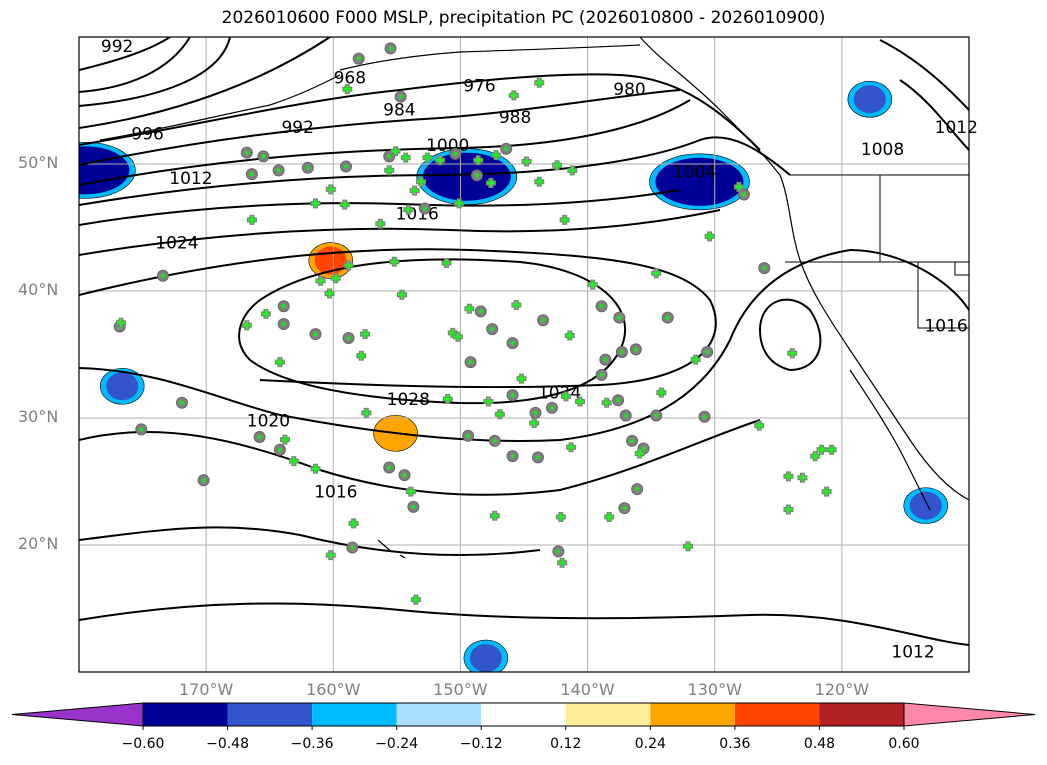  Describe the element at coordinates (819, 744) in the screenshot. I see `colorbar-tick-label: 0.48` at that location.